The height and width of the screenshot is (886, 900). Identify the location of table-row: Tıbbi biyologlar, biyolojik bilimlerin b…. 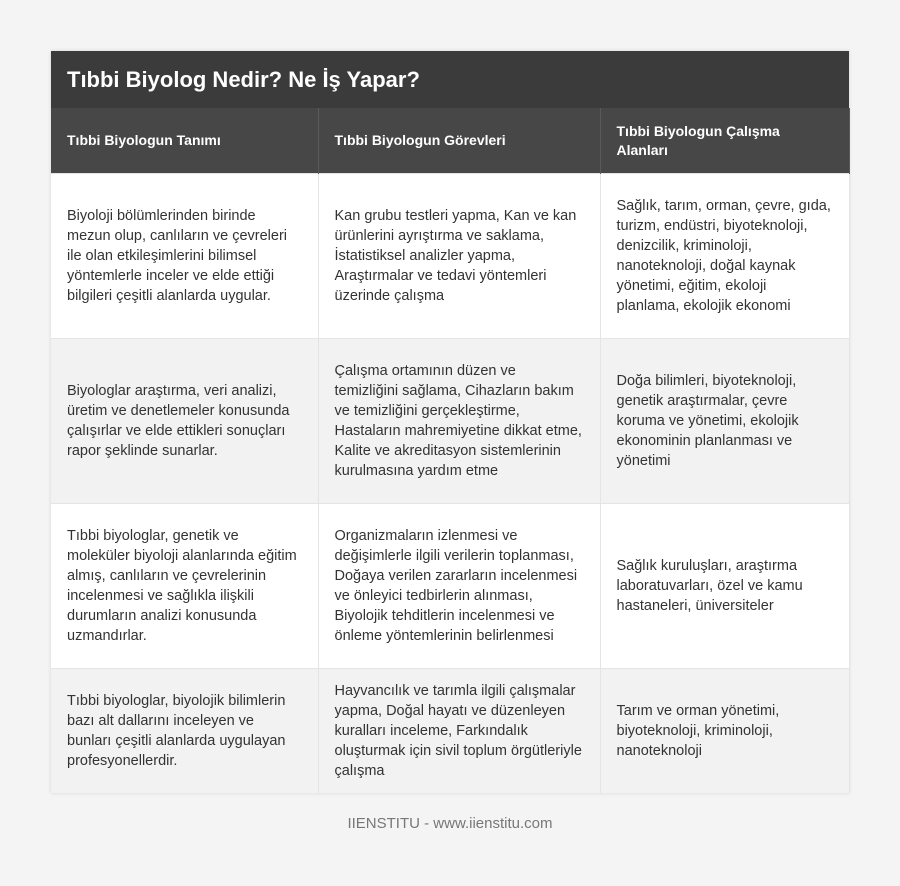
(450, 730).